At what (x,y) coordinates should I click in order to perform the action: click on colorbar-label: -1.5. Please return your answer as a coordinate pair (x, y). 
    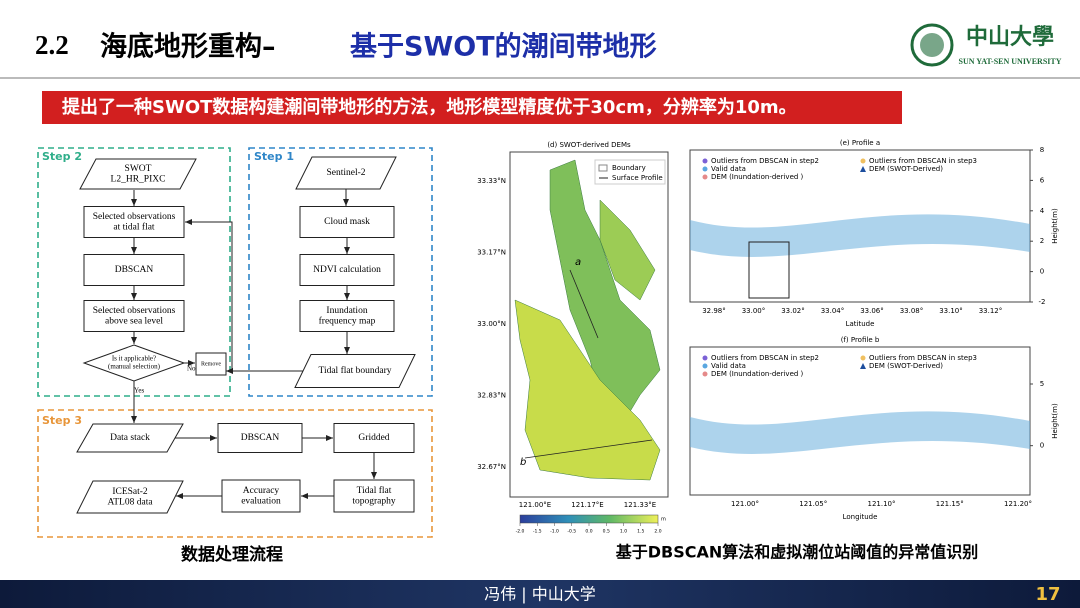
    Looking at the image, I should click on (537, 532).